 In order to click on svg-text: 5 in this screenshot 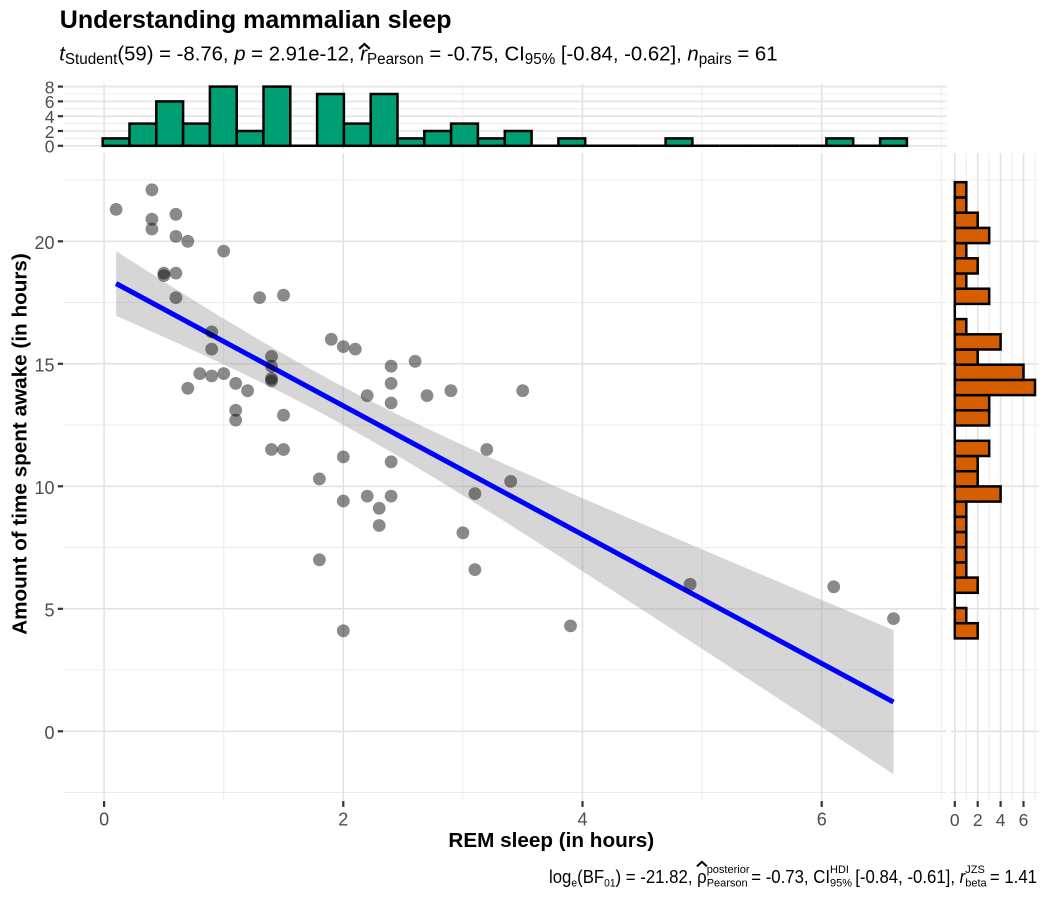, I will do `click(49, 610)`.